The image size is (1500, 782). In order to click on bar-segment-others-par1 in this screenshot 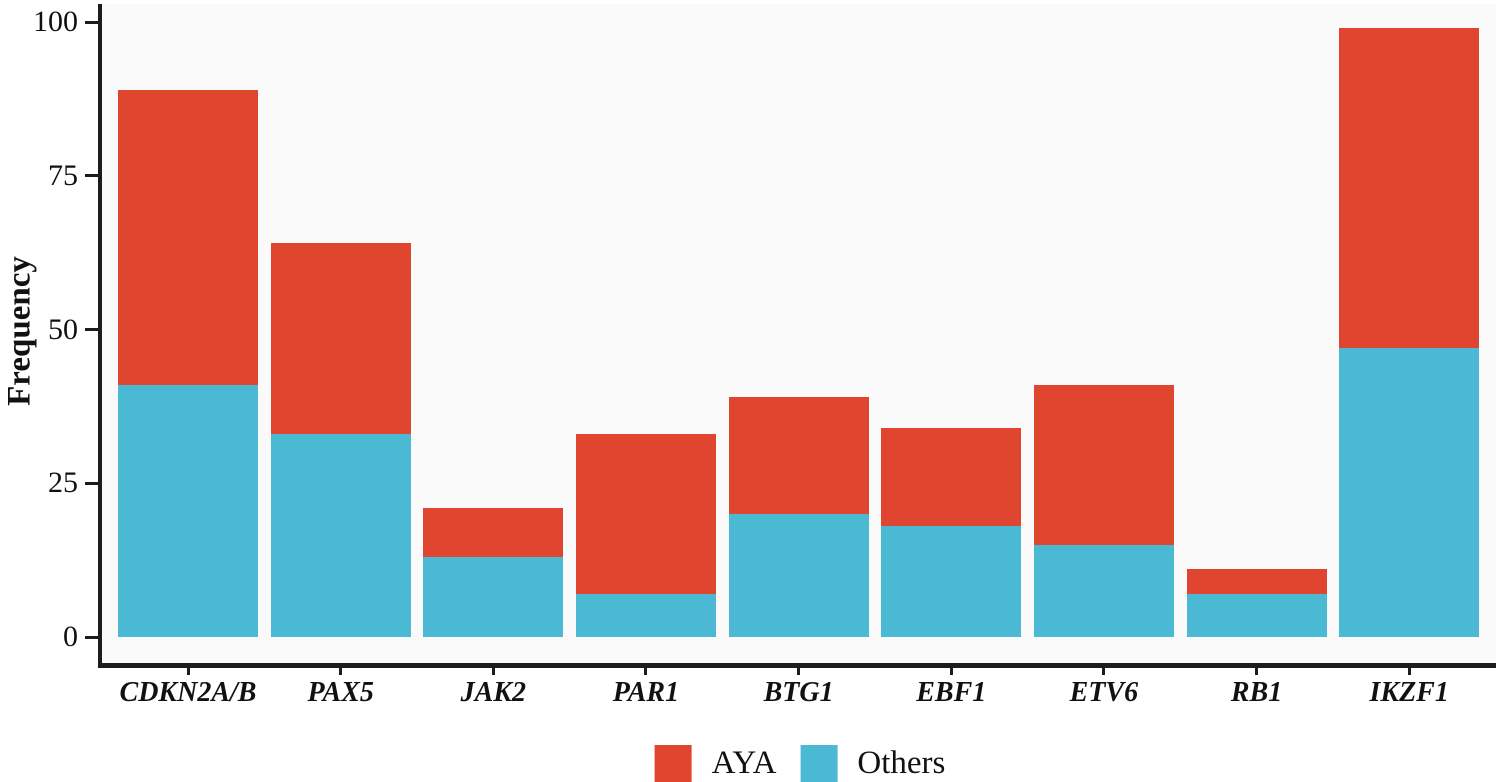, I will do `click(645, 615)`.